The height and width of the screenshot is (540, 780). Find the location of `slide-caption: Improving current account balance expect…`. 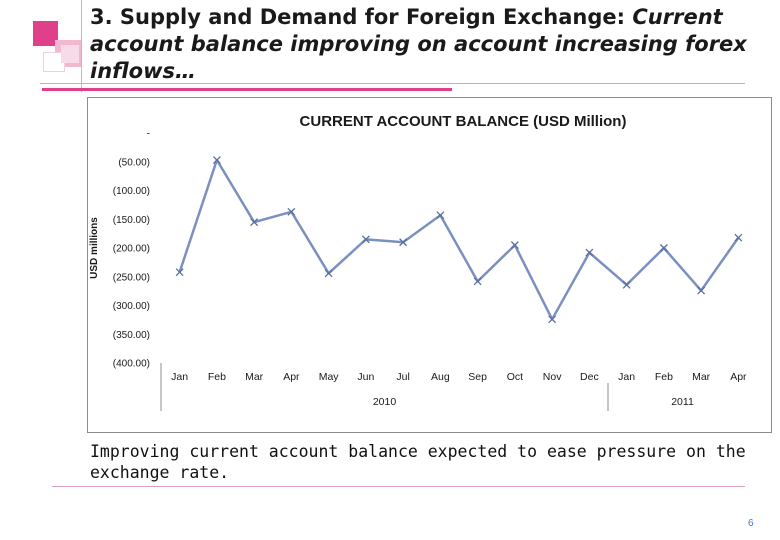

slide-caption: Improving current account balance expect… is located at coordinates (418, 462).